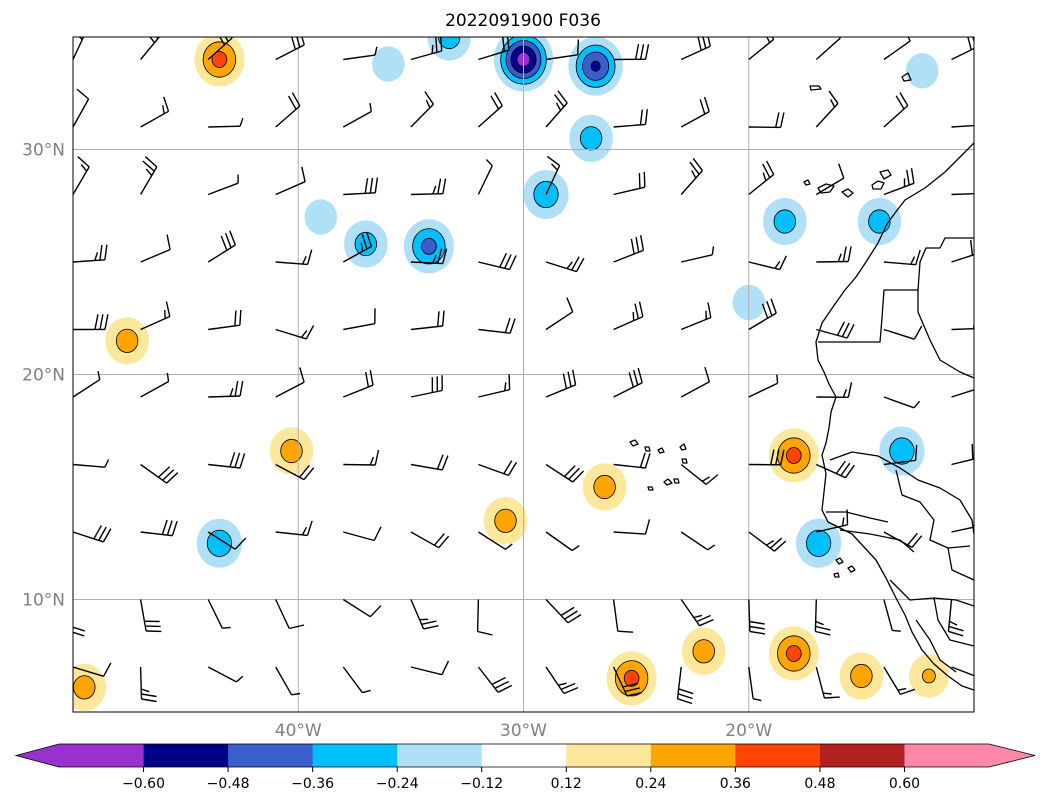  What do you see at coordinates (312, 784) in the screenshot?
I see `colorbar-tick-label: −0.36` at bounding box center [312, 784].